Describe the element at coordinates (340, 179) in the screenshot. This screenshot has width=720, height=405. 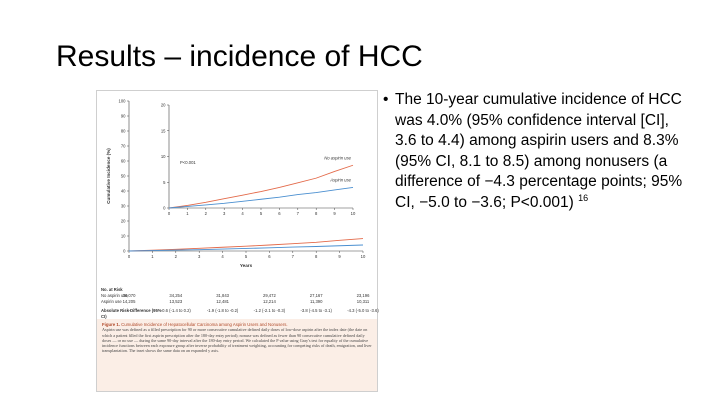
I see `series-label: Aspirin use` at that location.